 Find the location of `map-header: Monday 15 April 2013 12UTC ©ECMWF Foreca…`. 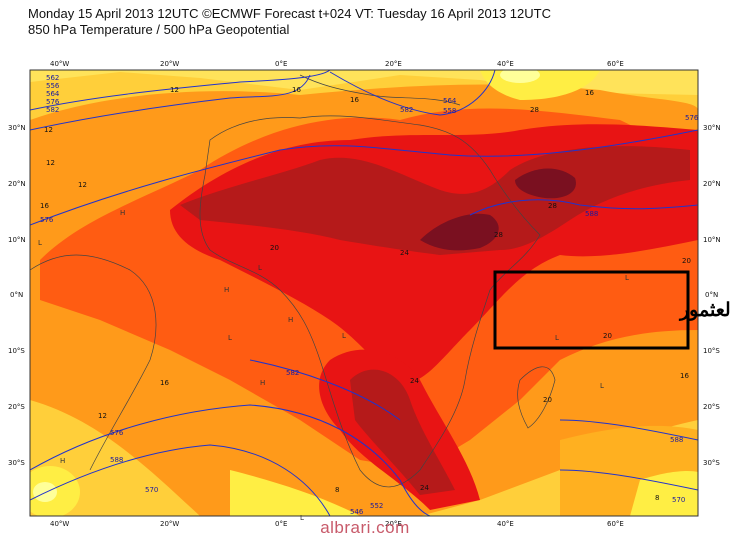

map-header: Monday 15 April 2013 12UTC ©ECMWF Foreca… is located at coordinates (289, 22).